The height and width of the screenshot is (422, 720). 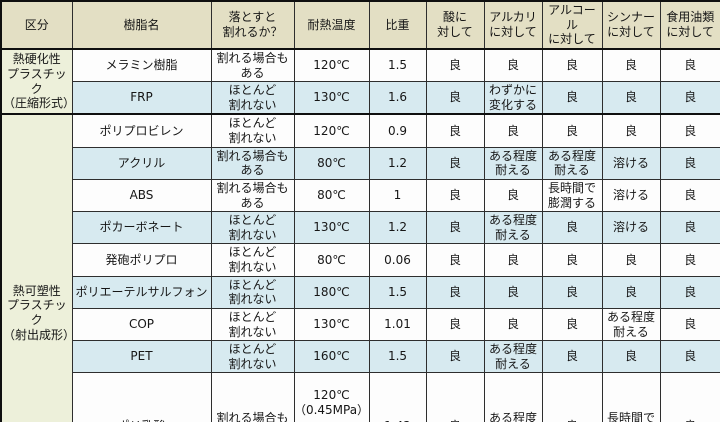 What do you see at coordinates (141, 130) in the screenshot?
I see `cell-resin-name: ポリプロビレン` at bounding box center [141, 130].